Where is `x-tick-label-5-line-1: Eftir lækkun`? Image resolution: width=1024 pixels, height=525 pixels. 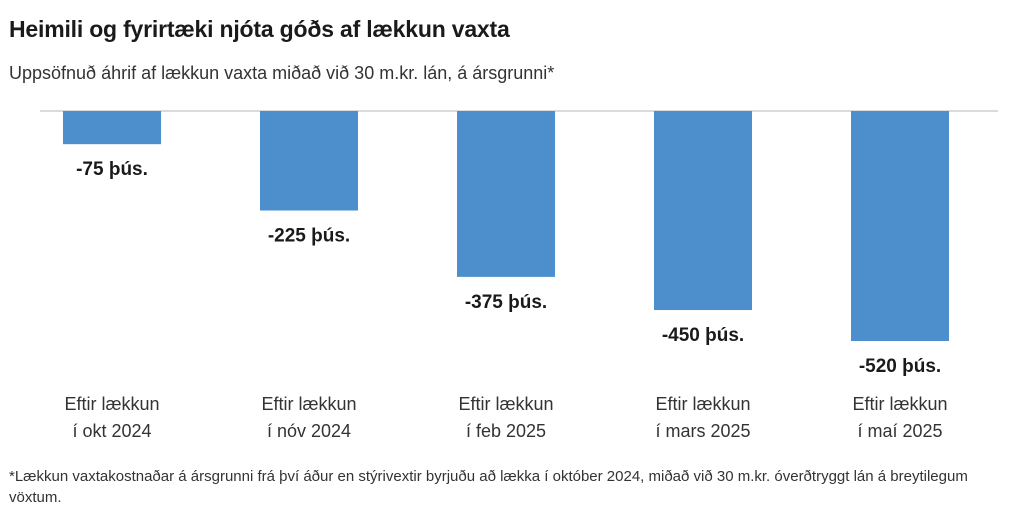 x-tick-label-5-line-1: Eftir lækkun is located at coordinates (899, 404).